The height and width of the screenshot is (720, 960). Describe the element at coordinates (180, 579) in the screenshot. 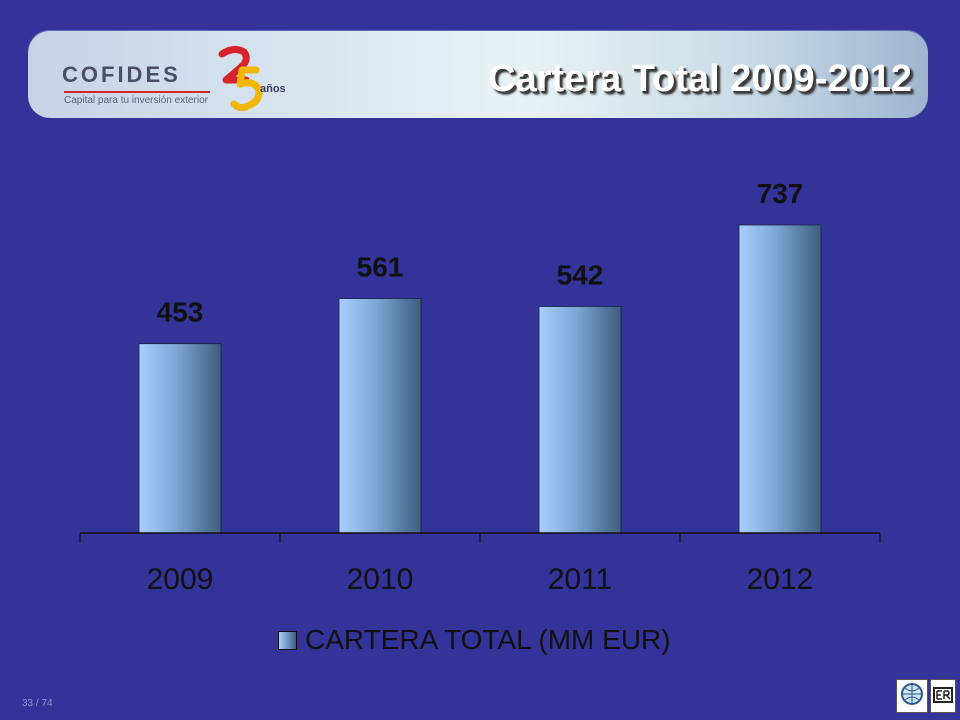

I see `x-tick-label-2009: 2009` at that location.